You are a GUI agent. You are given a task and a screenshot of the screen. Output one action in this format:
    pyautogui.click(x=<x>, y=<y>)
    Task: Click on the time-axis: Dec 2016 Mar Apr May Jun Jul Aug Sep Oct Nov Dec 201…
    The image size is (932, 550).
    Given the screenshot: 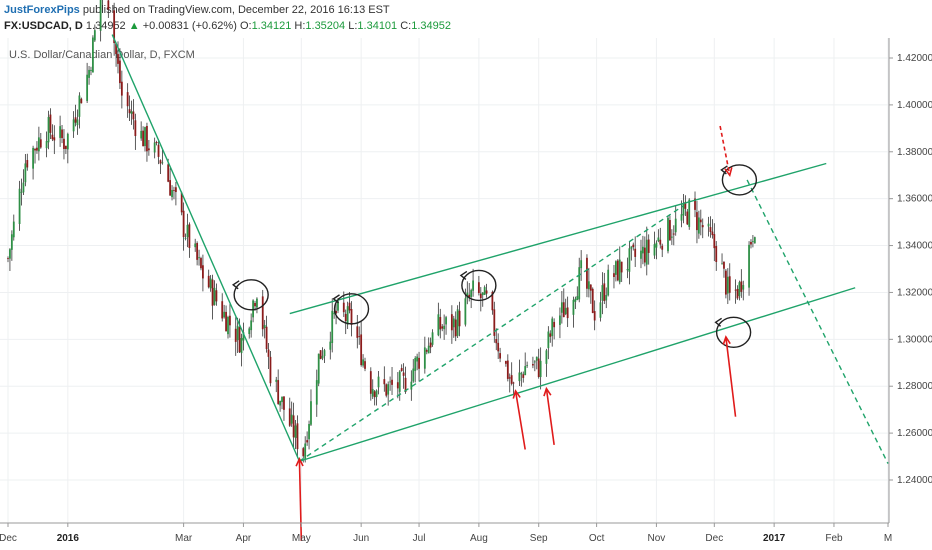 What is the action you would take?
    pyautogui.click(x=446, y=533)
    